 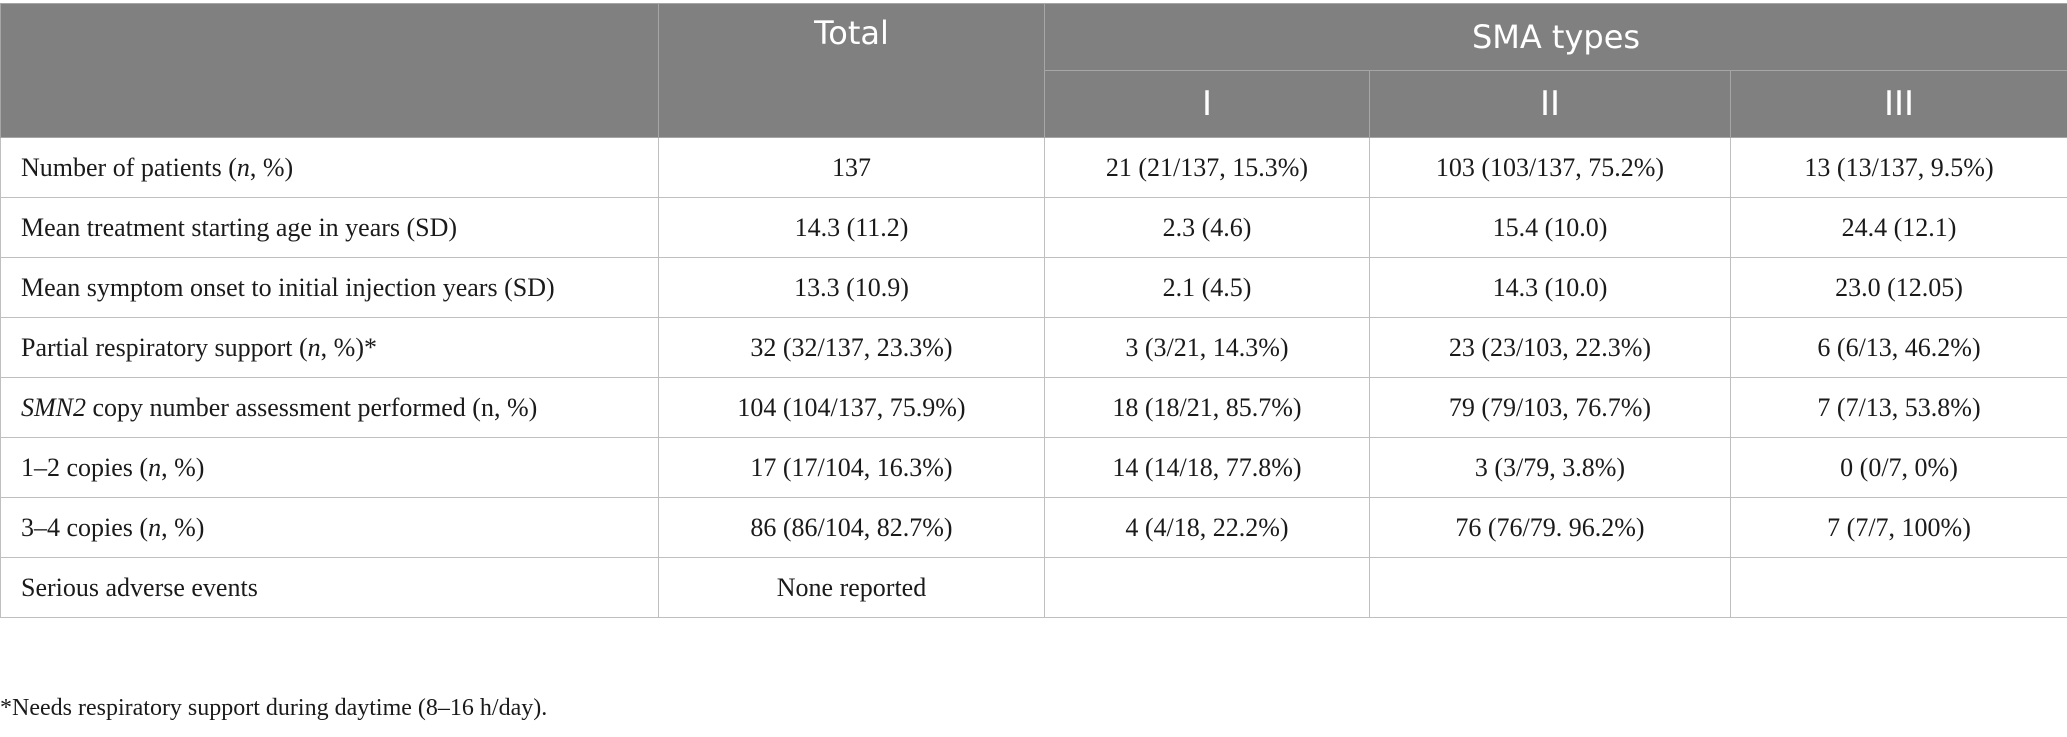 What do you see at coordinates (1550, 287) in the screenshot?
I see `cell-type-ii: 14.3 (10.0)` at bounding box center [1550, 287].